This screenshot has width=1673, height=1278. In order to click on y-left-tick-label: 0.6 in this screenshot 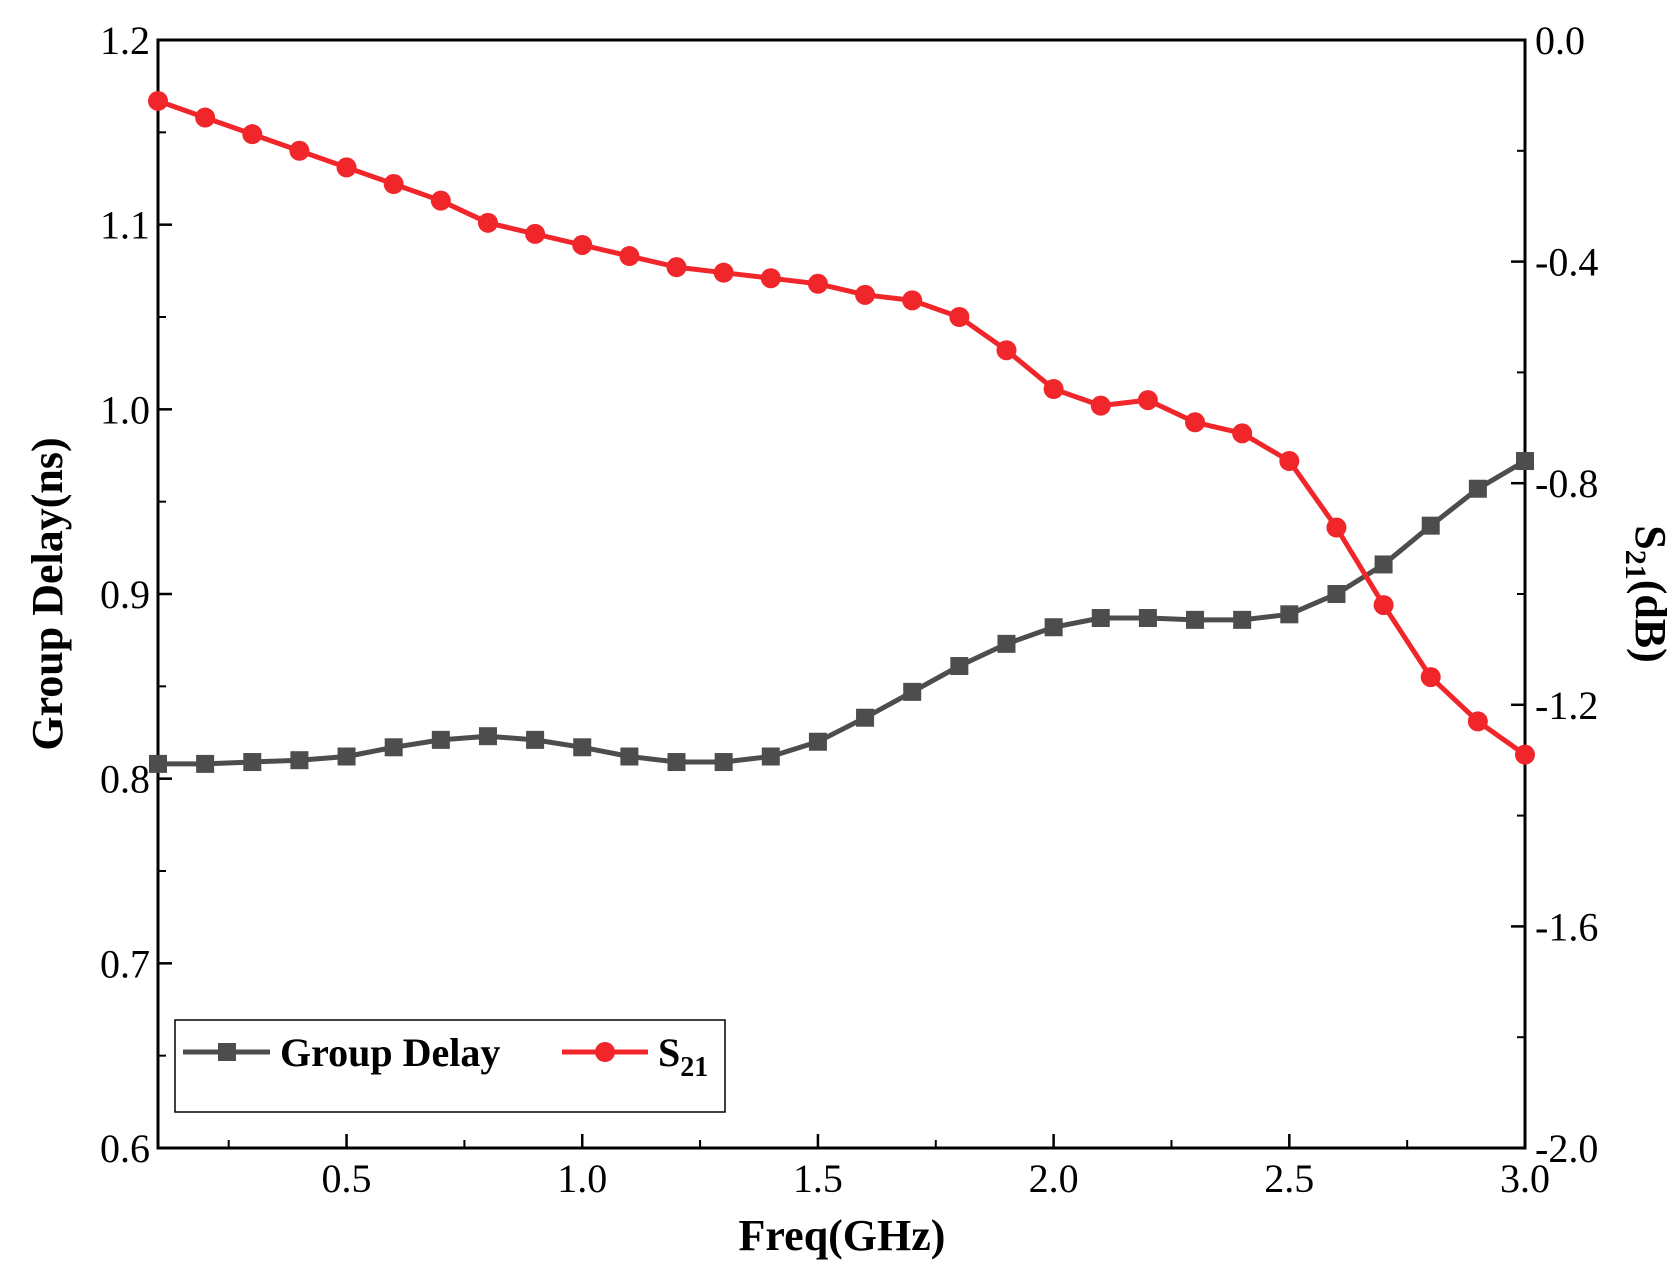, I will do `click(125, 1148)`.